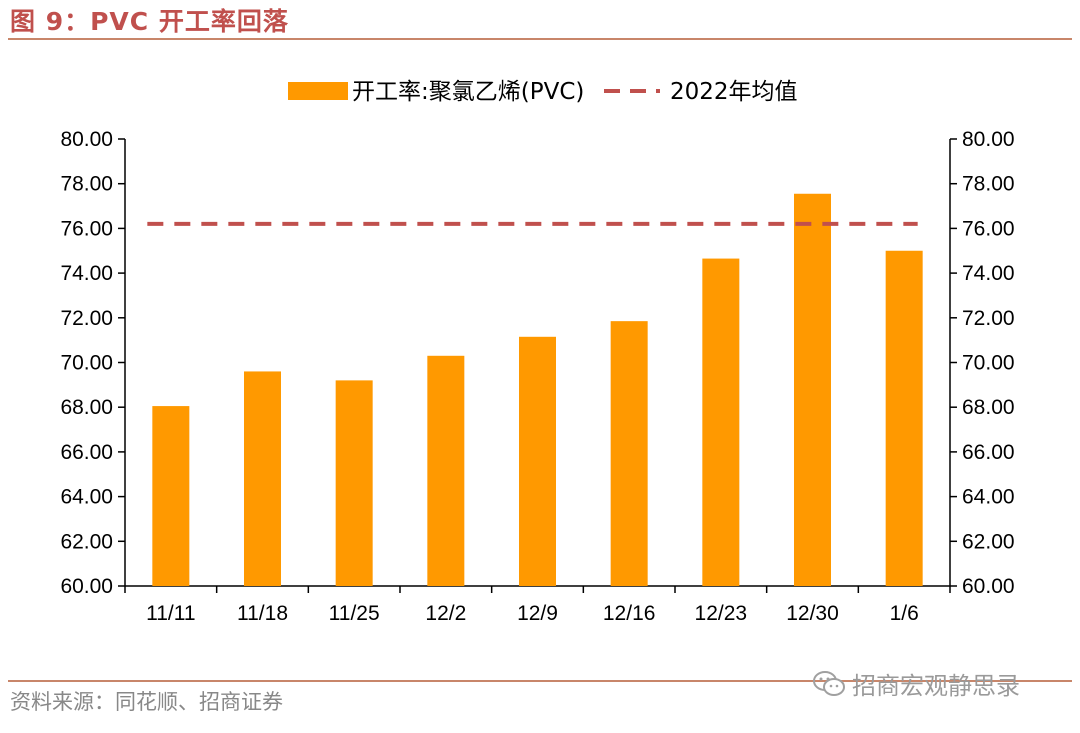 This screenshot has height=733, width=1080. Describe the element at coordinates (988, 228) in the screenshot. I see `y-tick-label-right: 76.00` at that location.